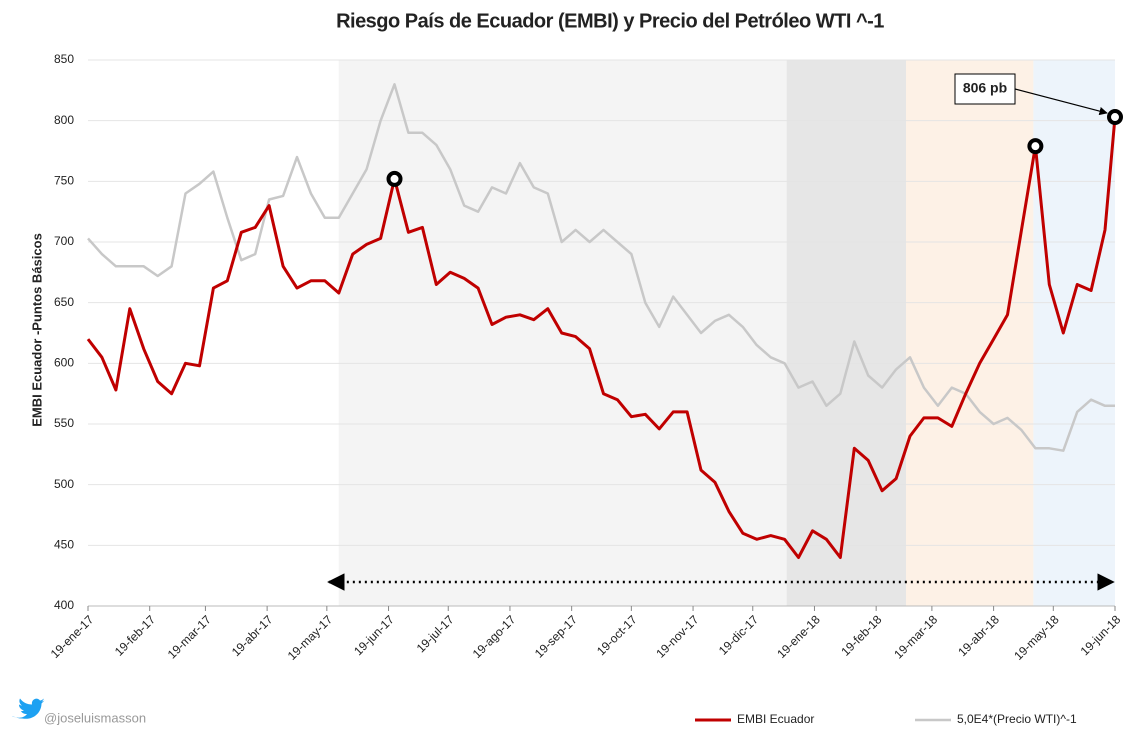 This screenshot has height=744, width=1148. What do you see at coordinates (978, 635) in the screenshot?
I see `x-tick-label: 19-abr-18` at bounding box center [978, 635].